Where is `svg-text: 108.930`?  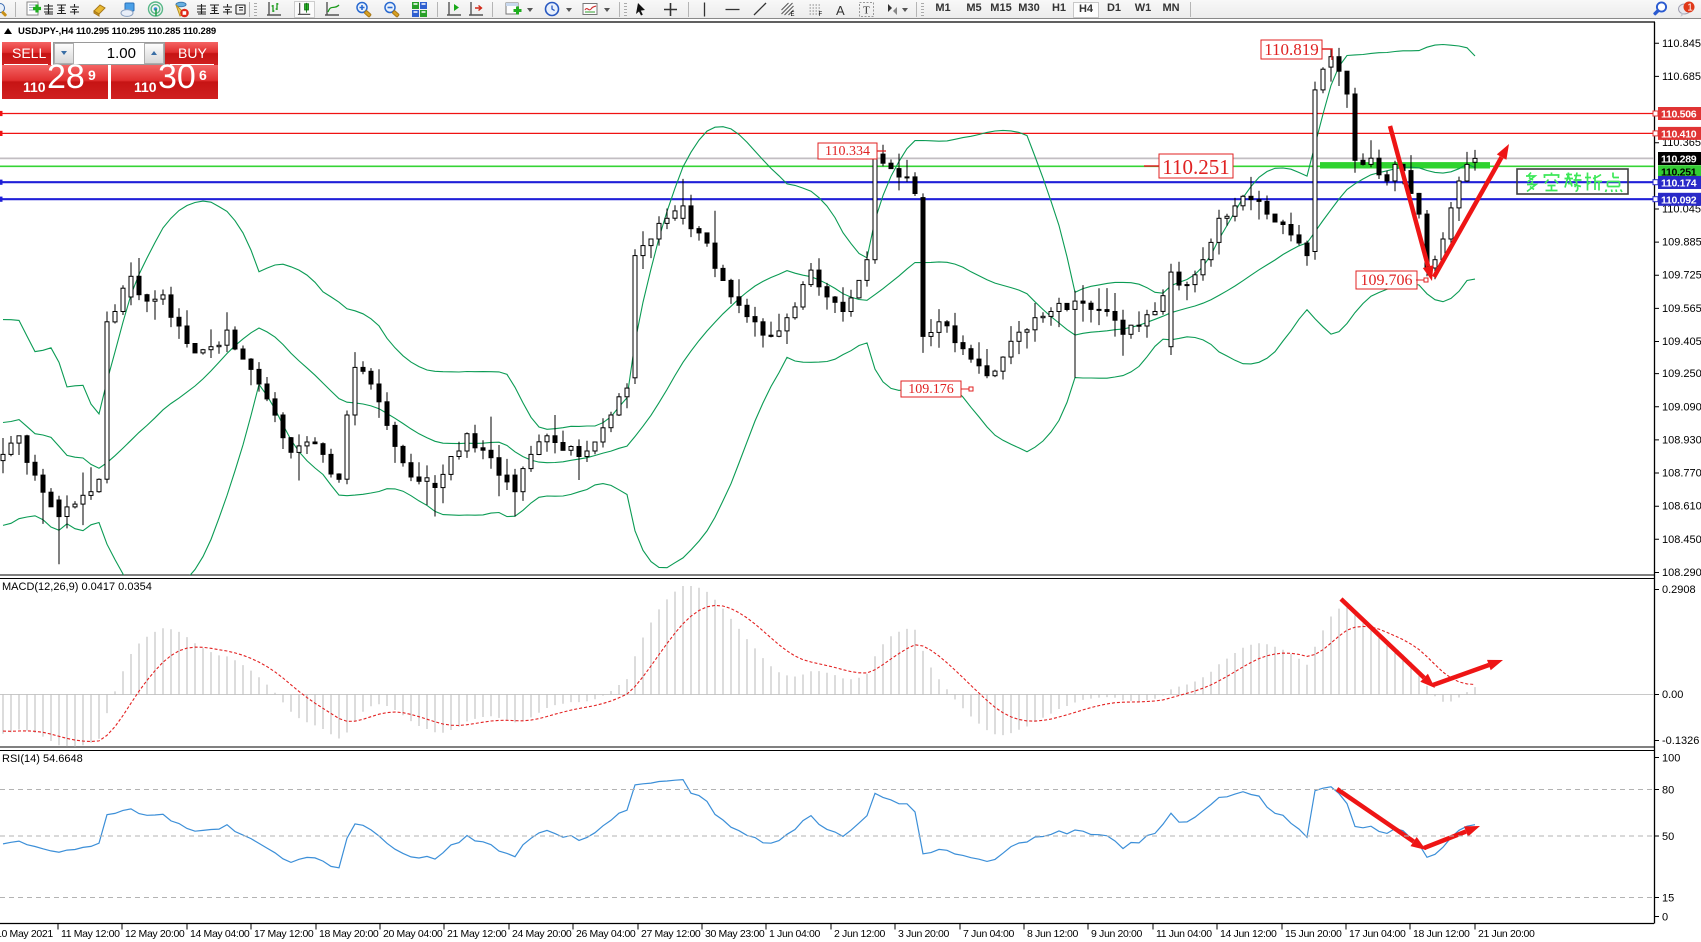
svg-text: 108.930 is located at coordinates (1681, 440).